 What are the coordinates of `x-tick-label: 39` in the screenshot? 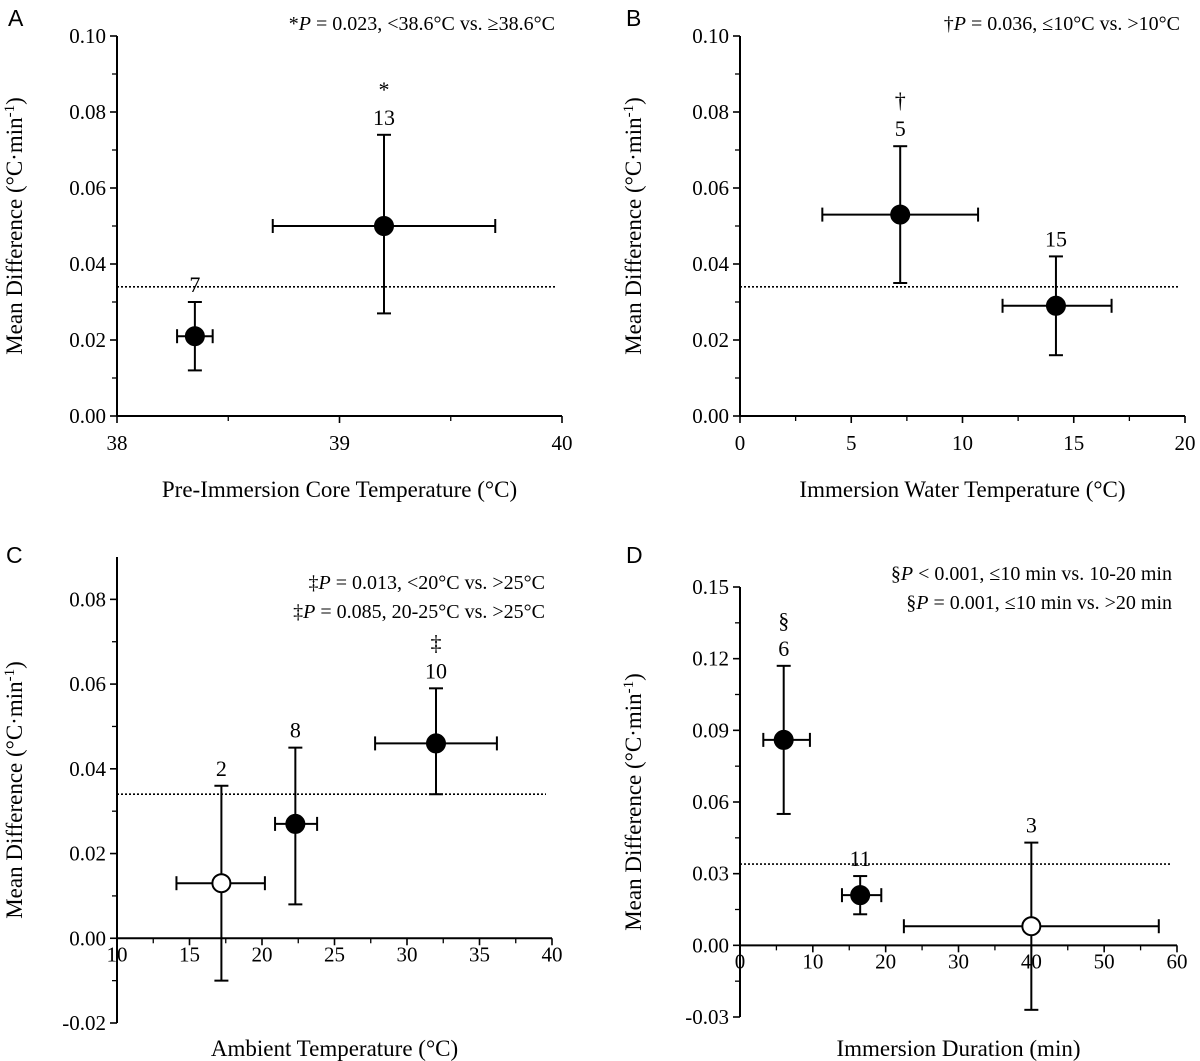 It's located at (339, 443).